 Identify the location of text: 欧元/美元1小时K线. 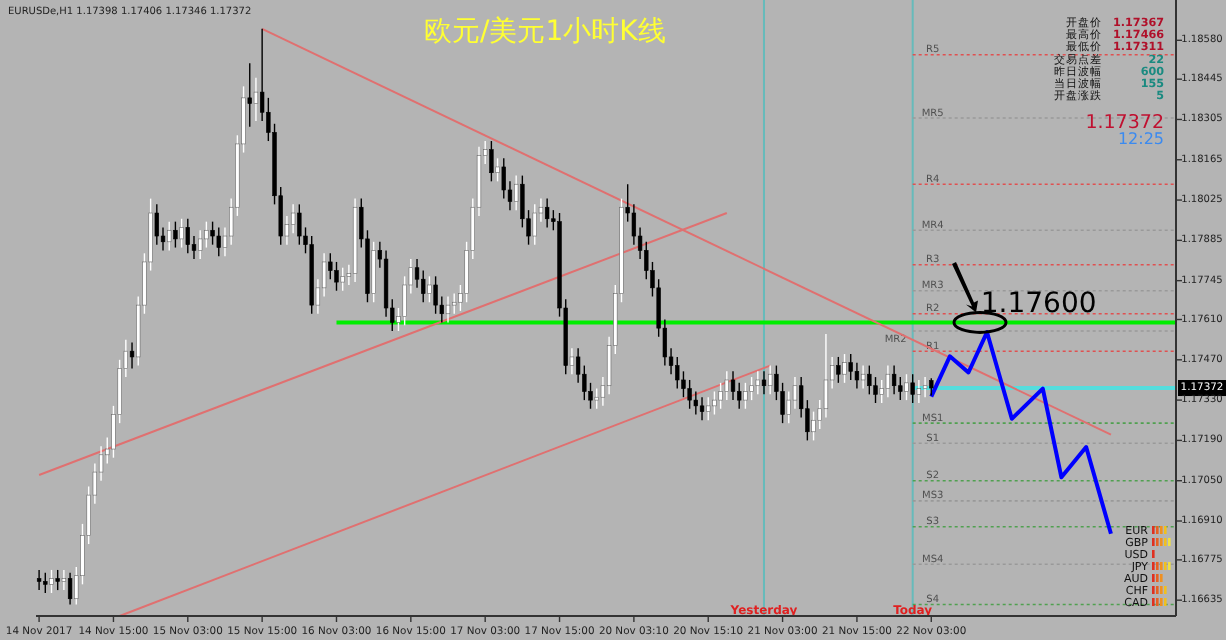
(545, 32).